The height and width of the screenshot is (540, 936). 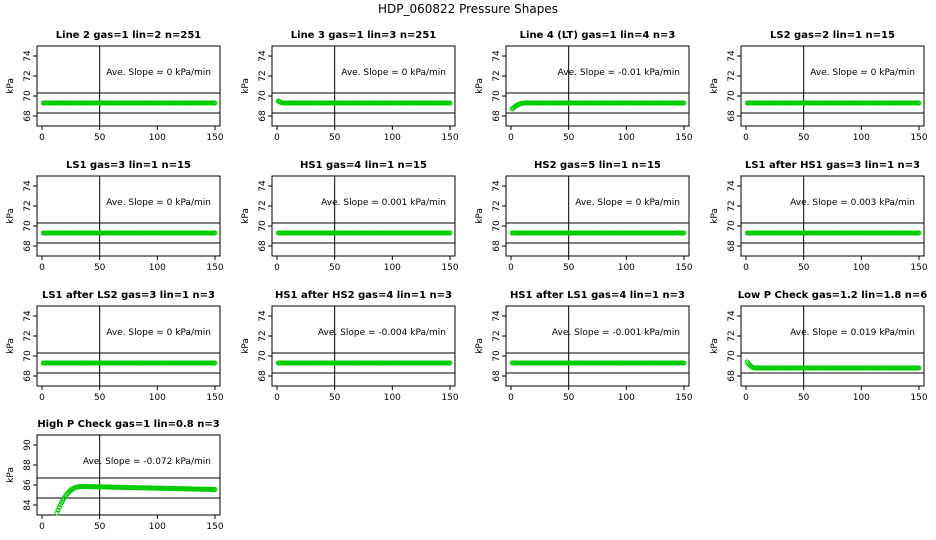 I want to click on chart-title: LS1 gas=3 lin=1 n=15, so click(x=128, y=165).